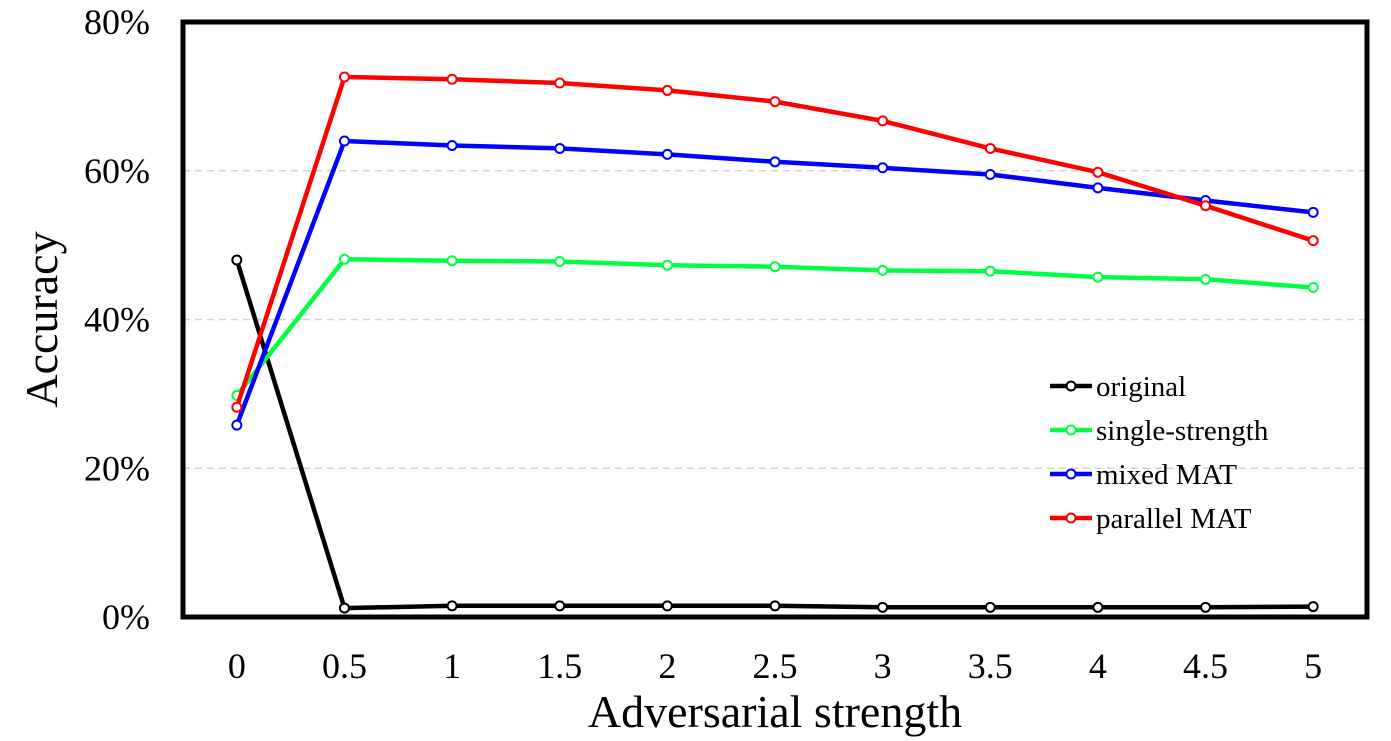  Describe the element at coordinates (883, 666) in the screenshot. I see `x-tick-label: 3` at that location.